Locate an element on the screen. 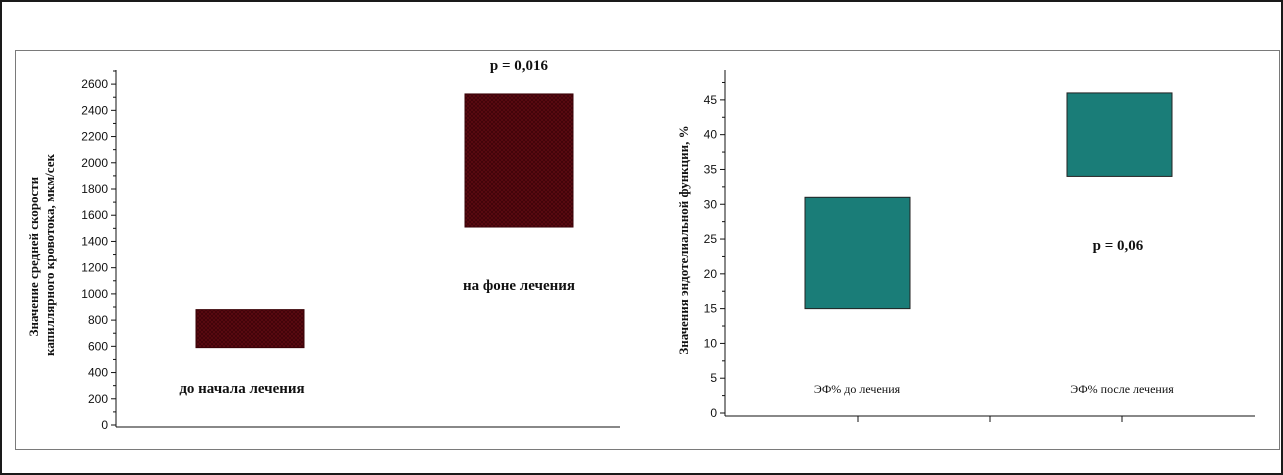 Image resolution: width=1283 pixels, height=475 pixels. chart-2-category-label-2: ЭФ% после лечения is located at coordinates (1122, 389).